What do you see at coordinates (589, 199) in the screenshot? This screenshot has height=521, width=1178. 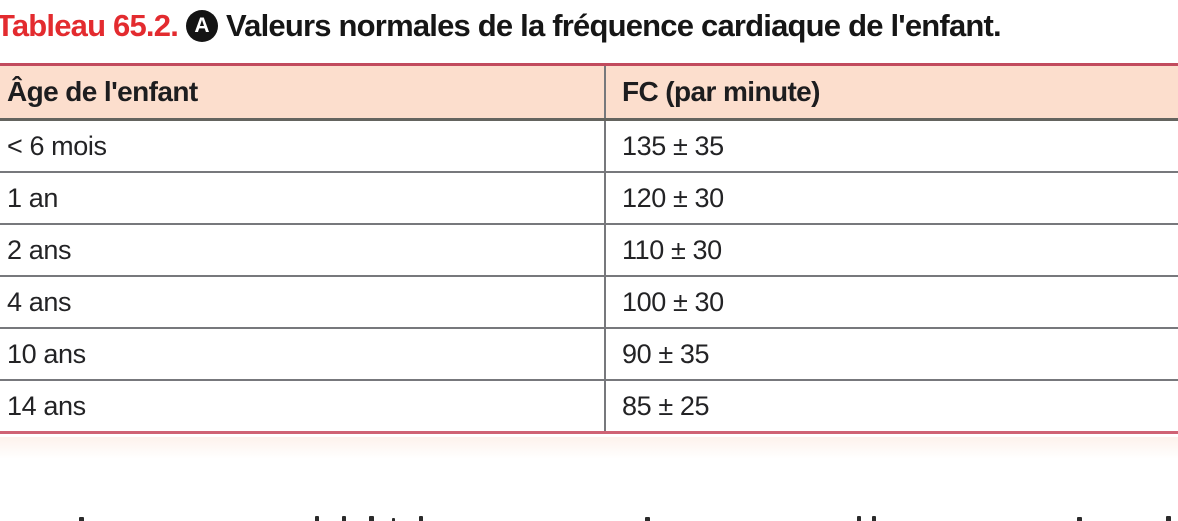 I see `table-row: 1 an 120 ± 30` at bounding box center [589, 199].